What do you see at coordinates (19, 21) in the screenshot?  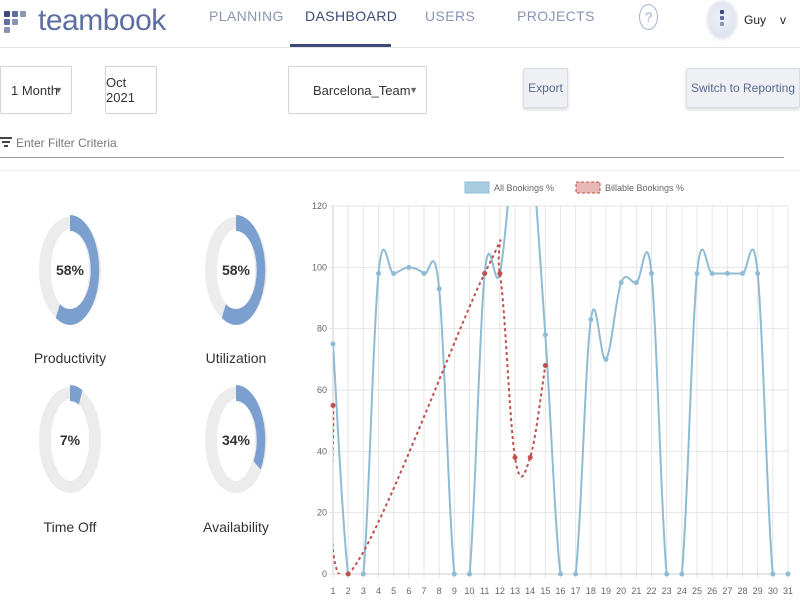 I see `logo-mark-icon` at bounding box center [19, 21].